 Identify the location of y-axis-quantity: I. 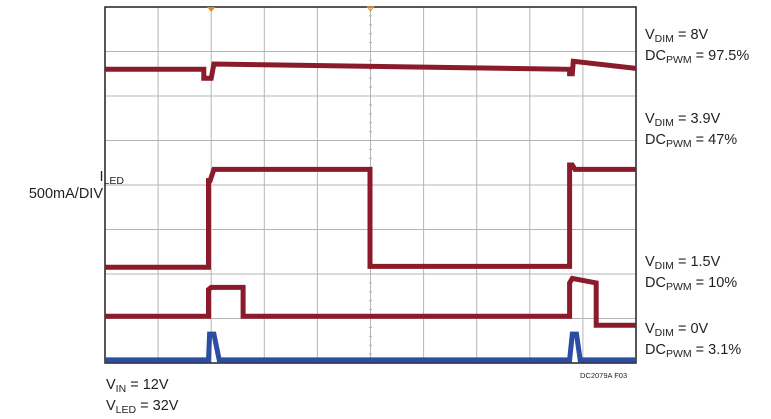
(101, 177).